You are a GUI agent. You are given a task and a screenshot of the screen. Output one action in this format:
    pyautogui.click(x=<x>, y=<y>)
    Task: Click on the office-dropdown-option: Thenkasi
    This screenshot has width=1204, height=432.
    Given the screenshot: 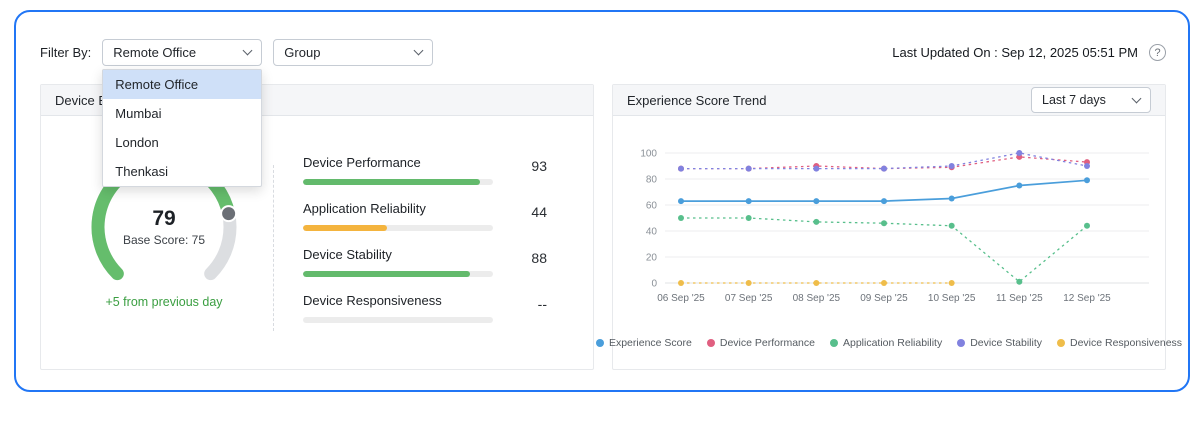 What is the action you would take?
    pyautogui.click(x=142, y=171)
    